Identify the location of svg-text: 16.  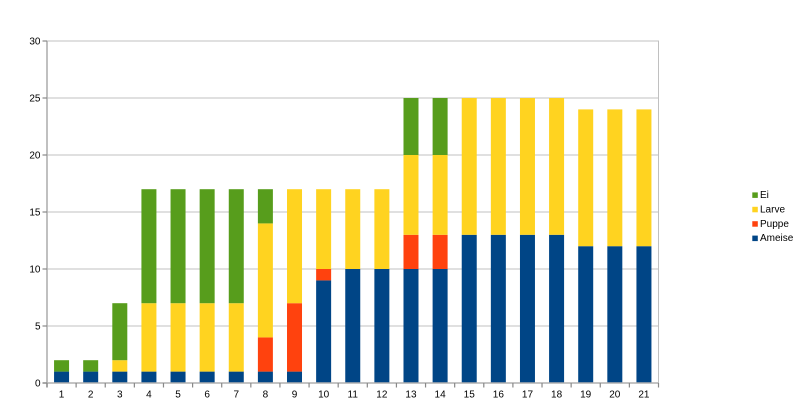
(499, 395).